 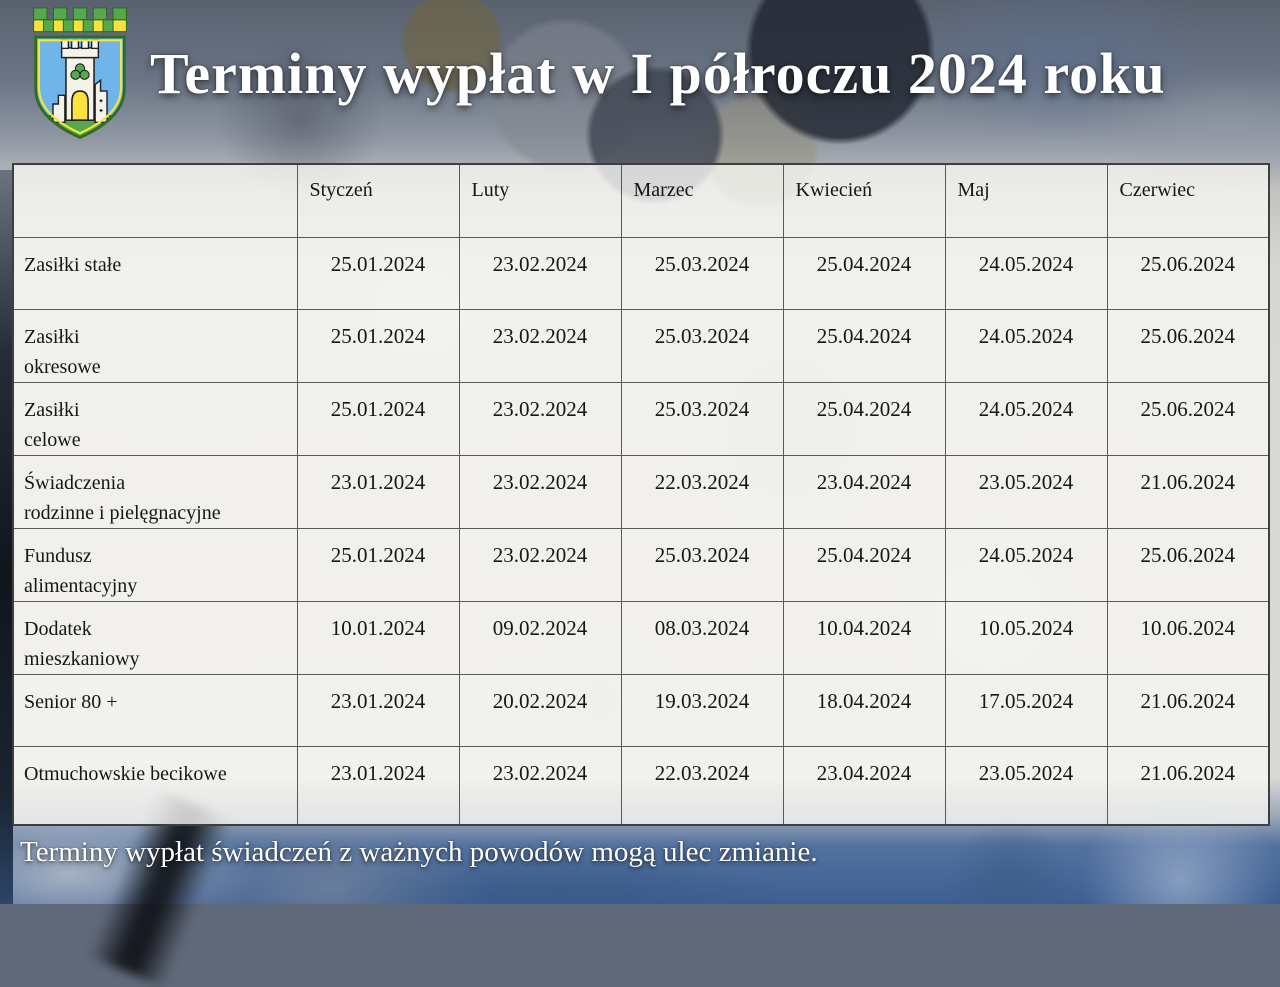 I want to click on background-left-shadow, so click(x=6, y=537).